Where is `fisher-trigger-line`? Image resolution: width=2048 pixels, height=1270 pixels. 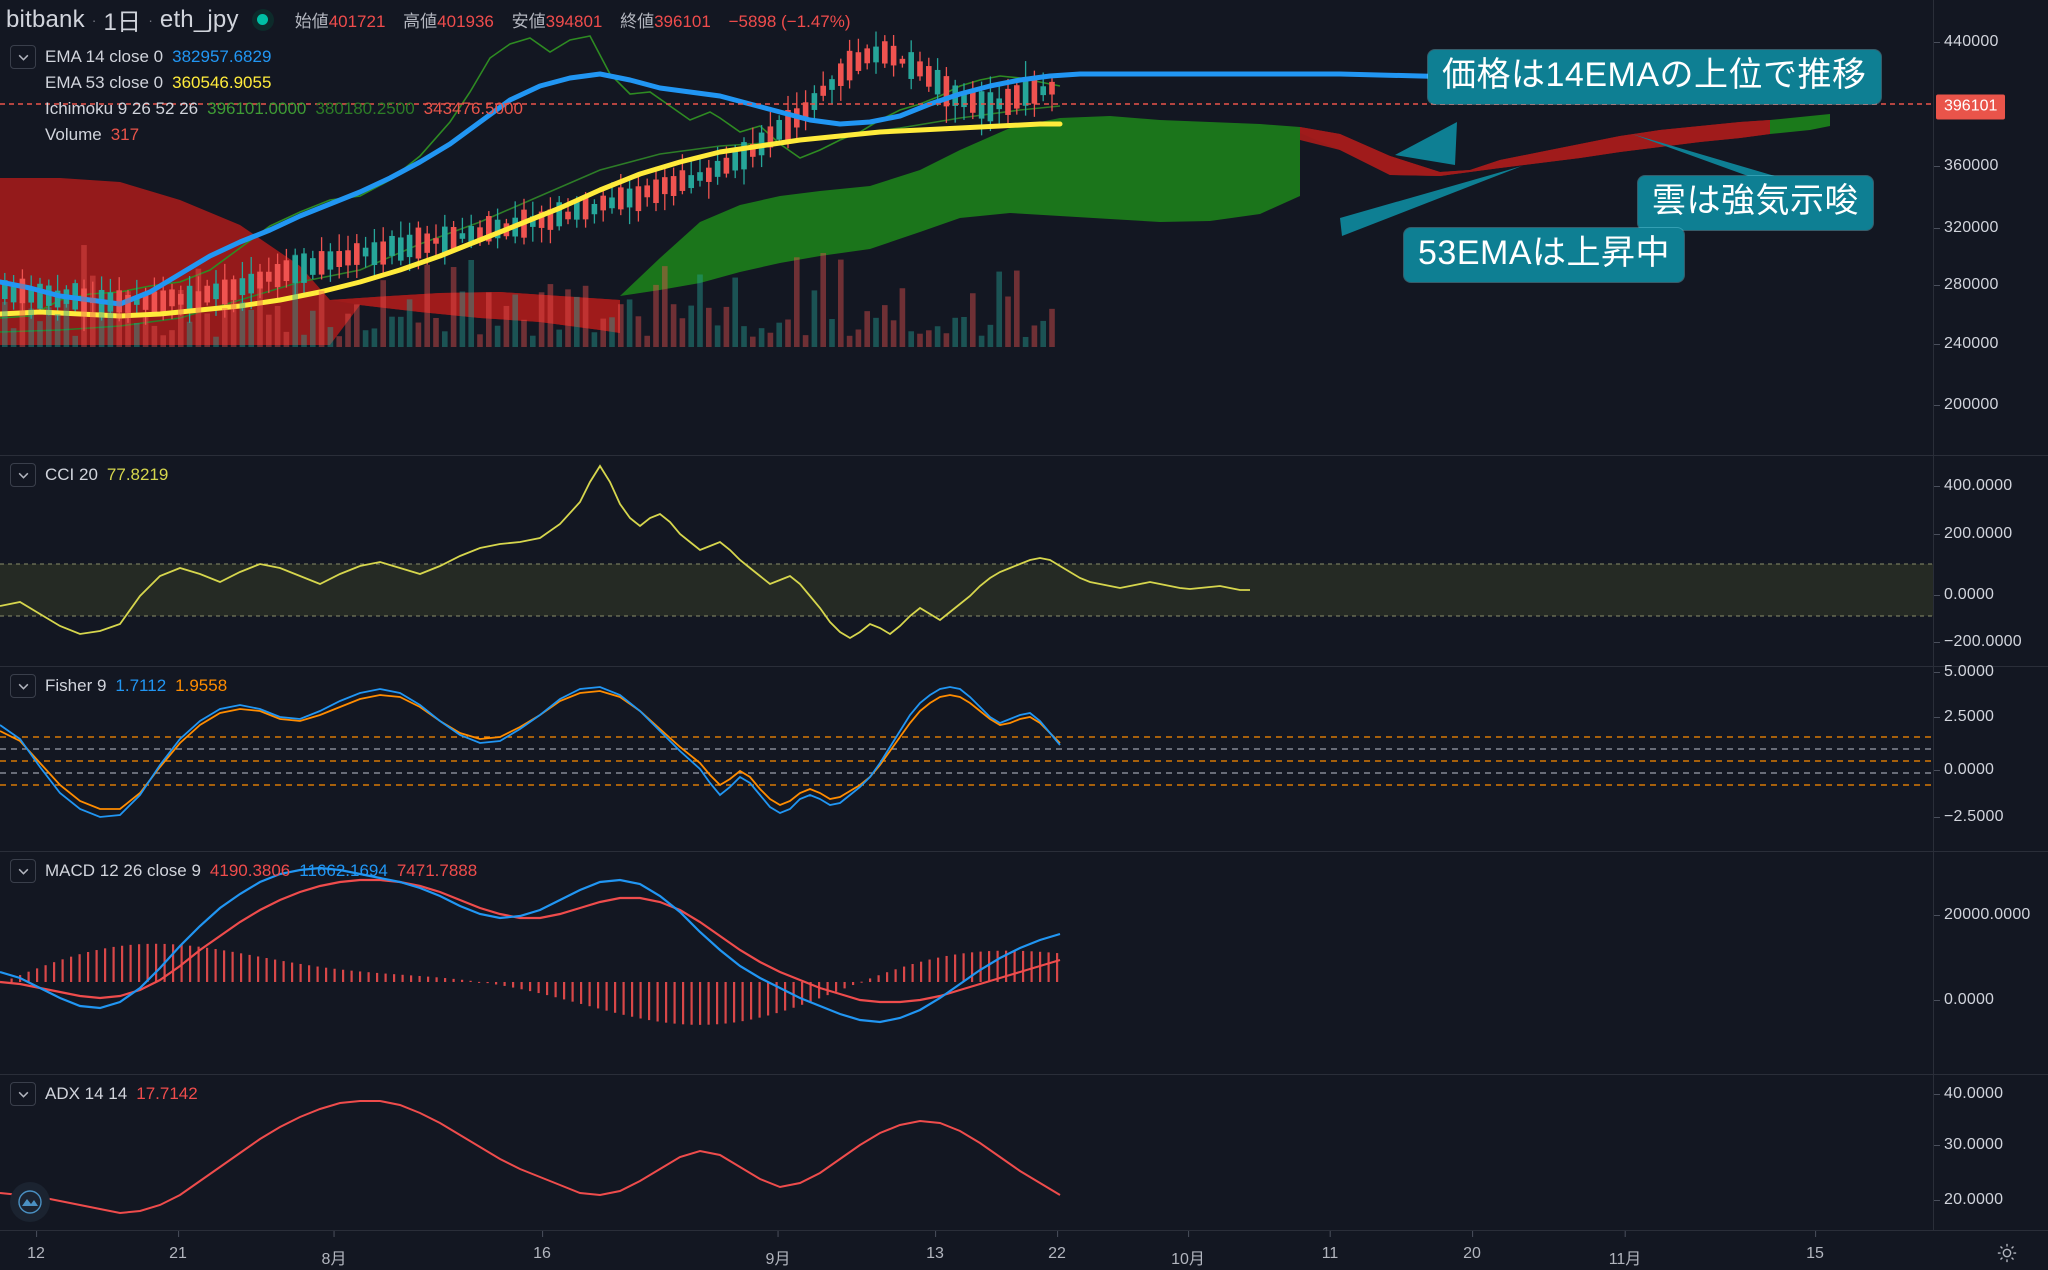
fisher-trigger-line is located at coordinates (530, 750).